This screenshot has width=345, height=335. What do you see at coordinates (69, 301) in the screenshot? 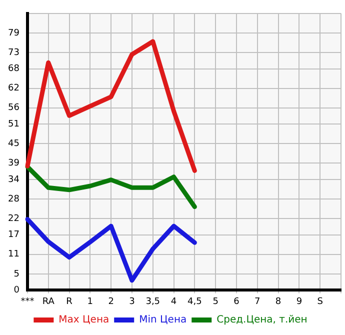
I see `x-tick-label: R` at bounding box center [69, 301].